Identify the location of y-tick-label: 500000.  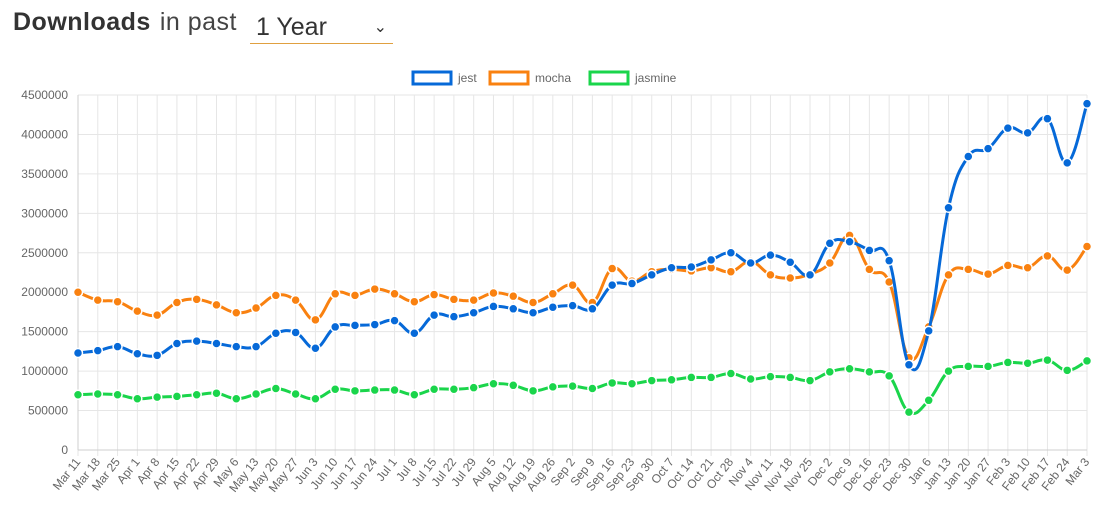
(48, 411).